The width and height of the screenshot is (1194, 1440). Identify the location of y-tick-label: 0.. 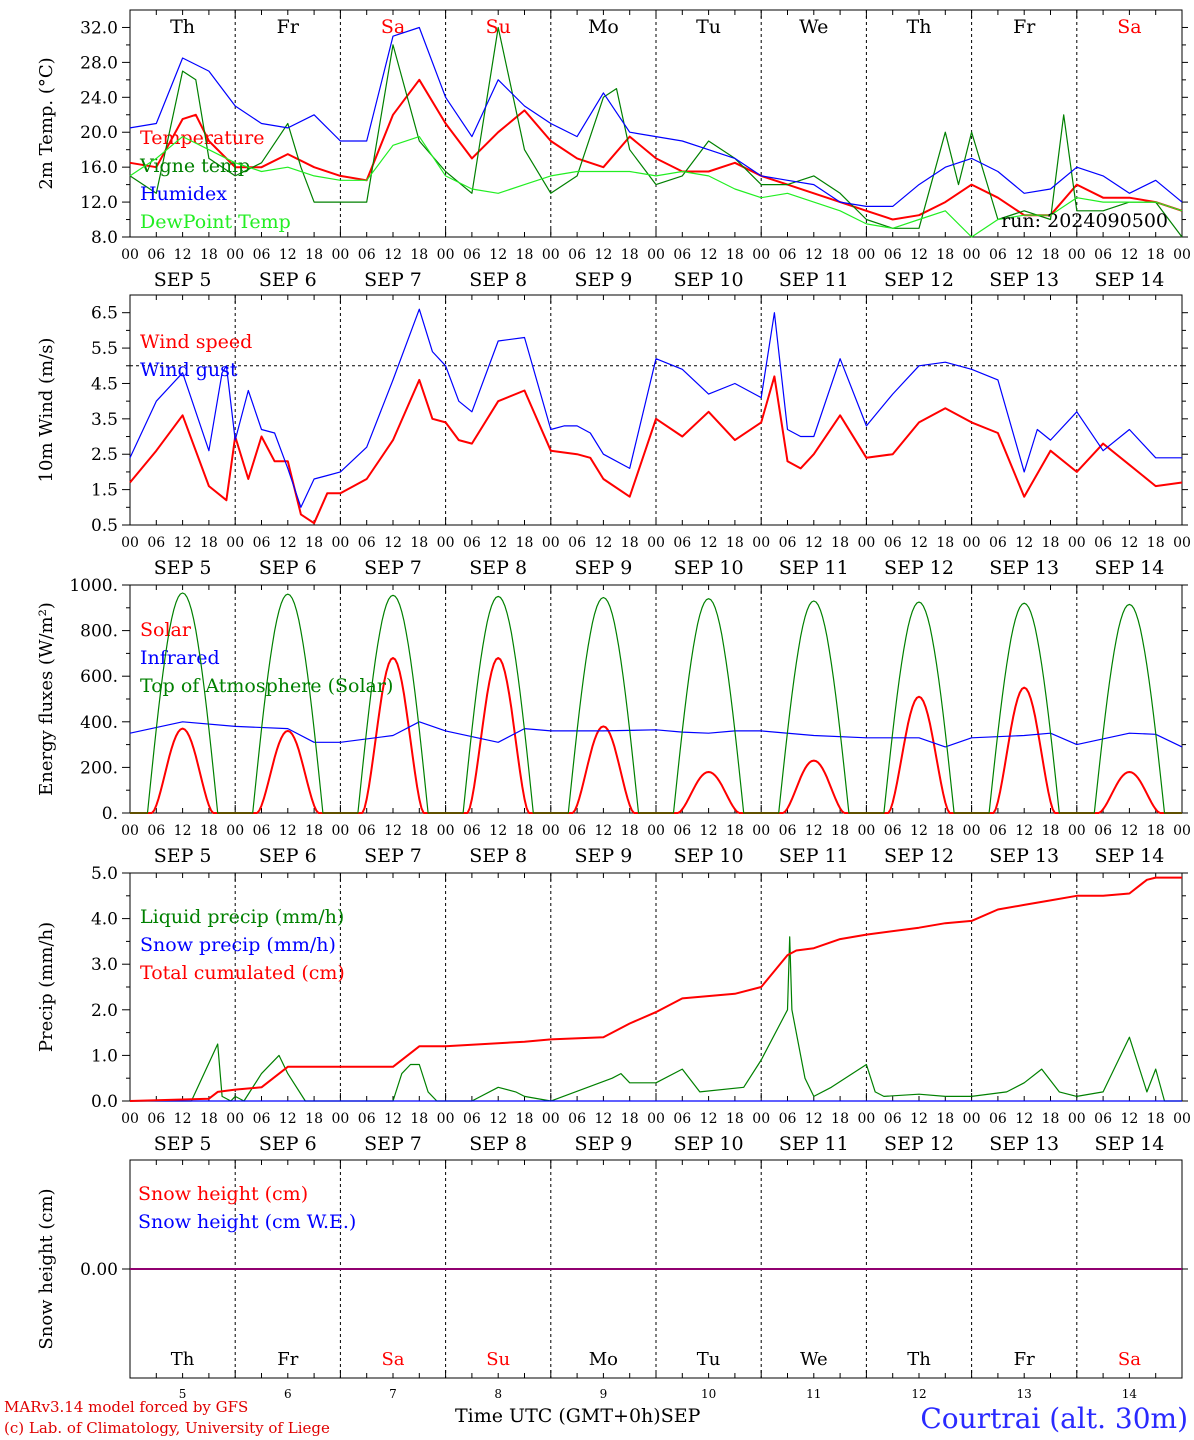
(110, 814).